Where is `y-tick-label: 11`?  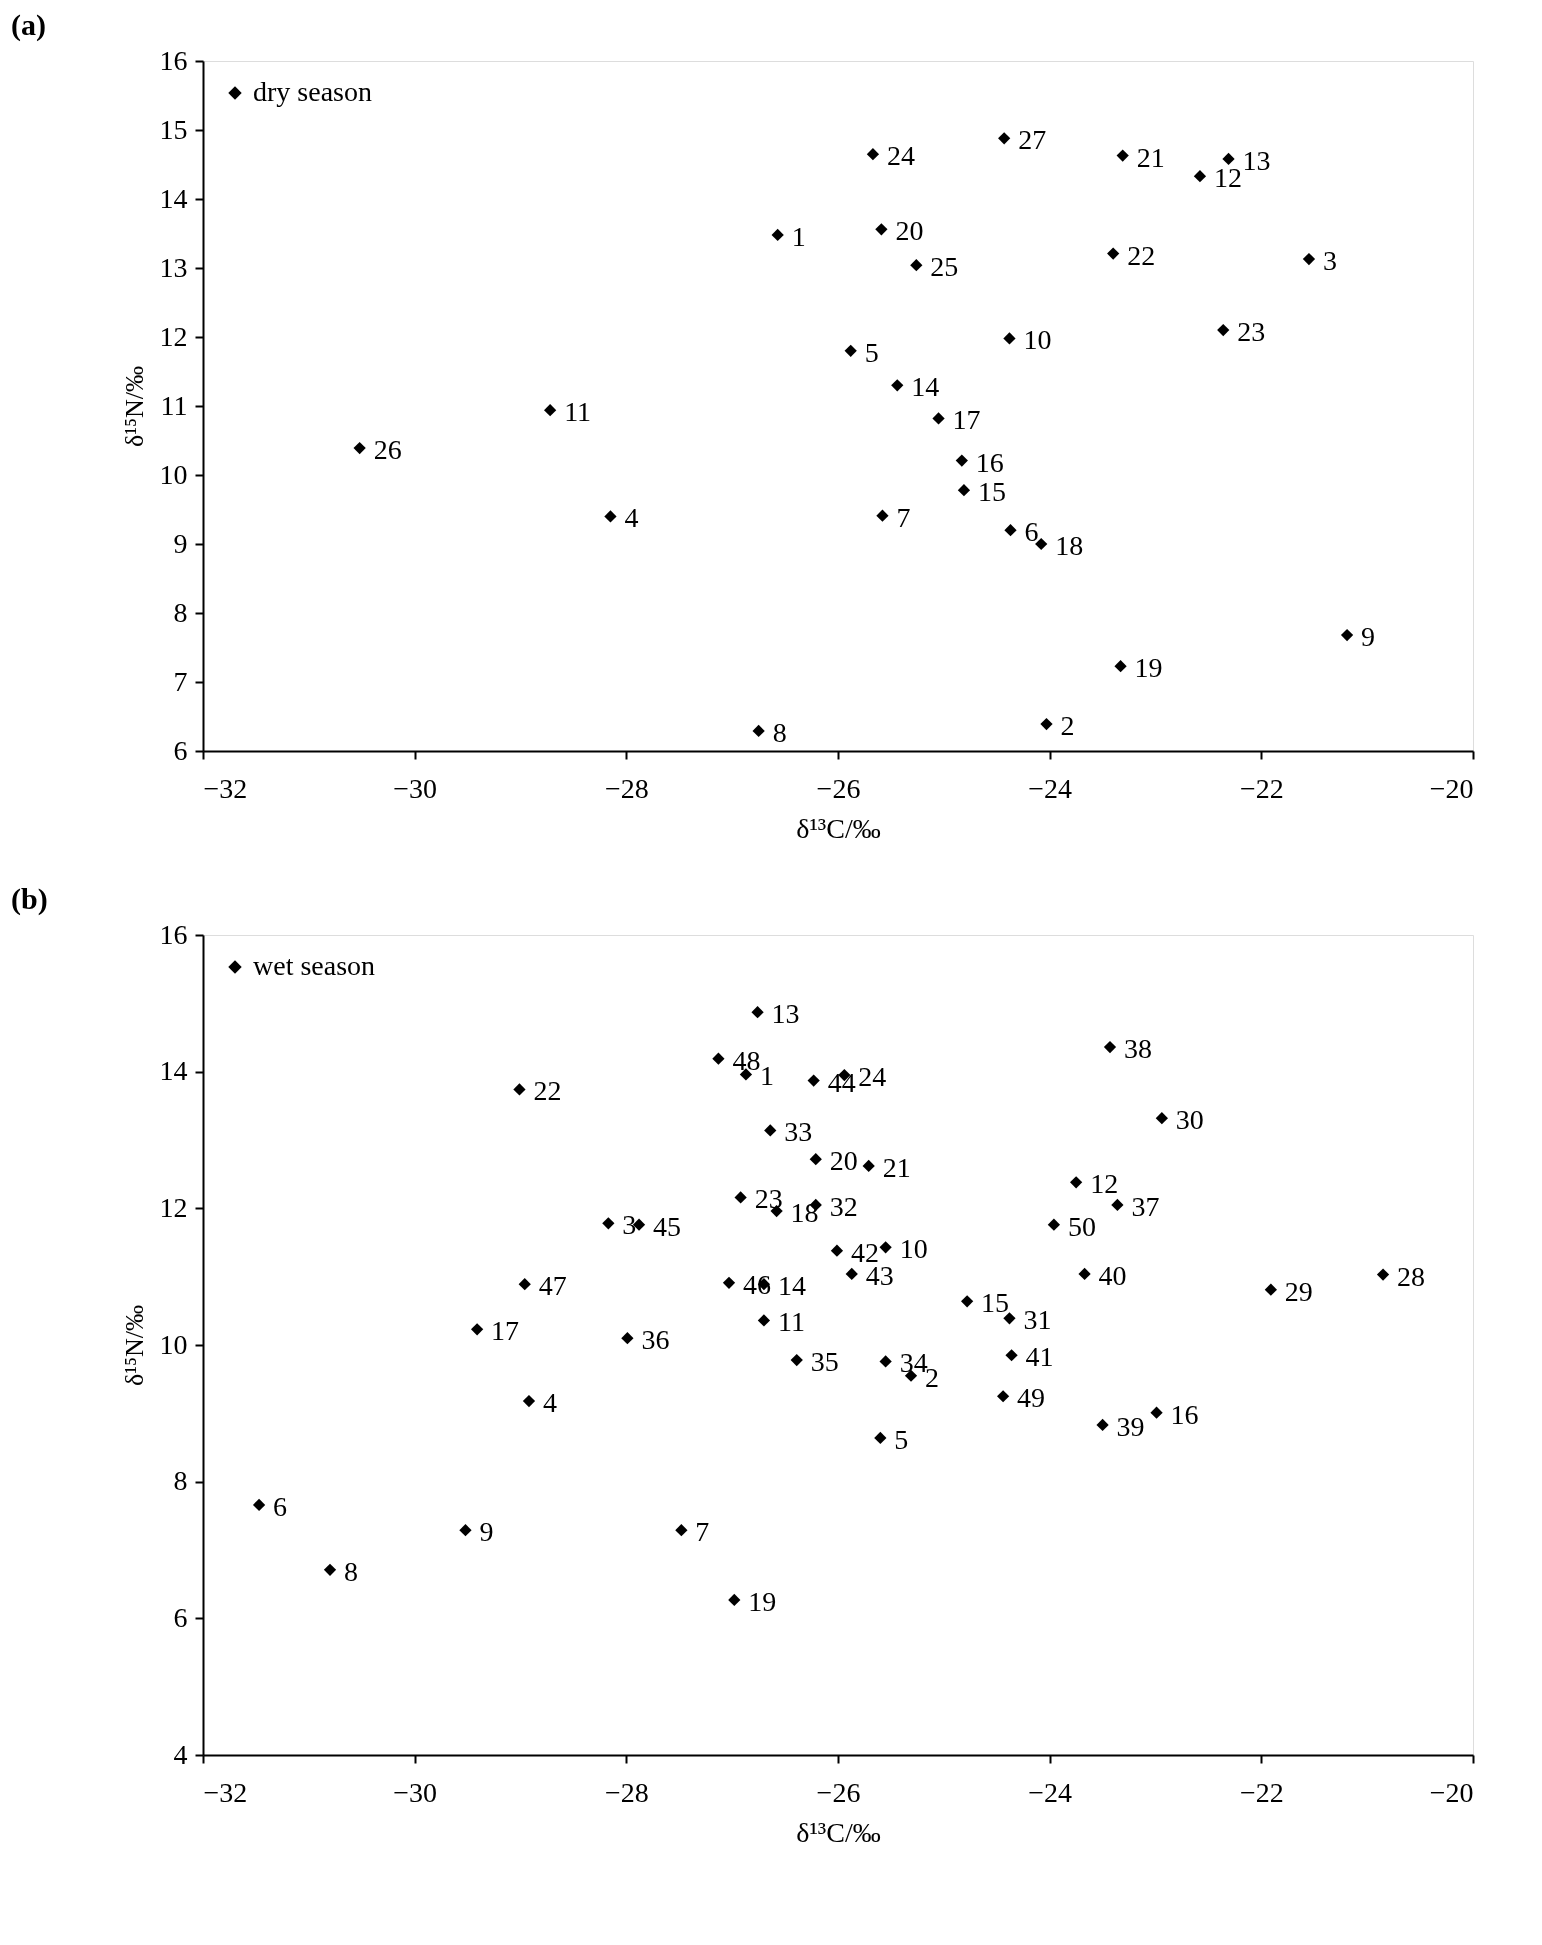
y-tick-label: 11 is located at coordinates (174, 405).